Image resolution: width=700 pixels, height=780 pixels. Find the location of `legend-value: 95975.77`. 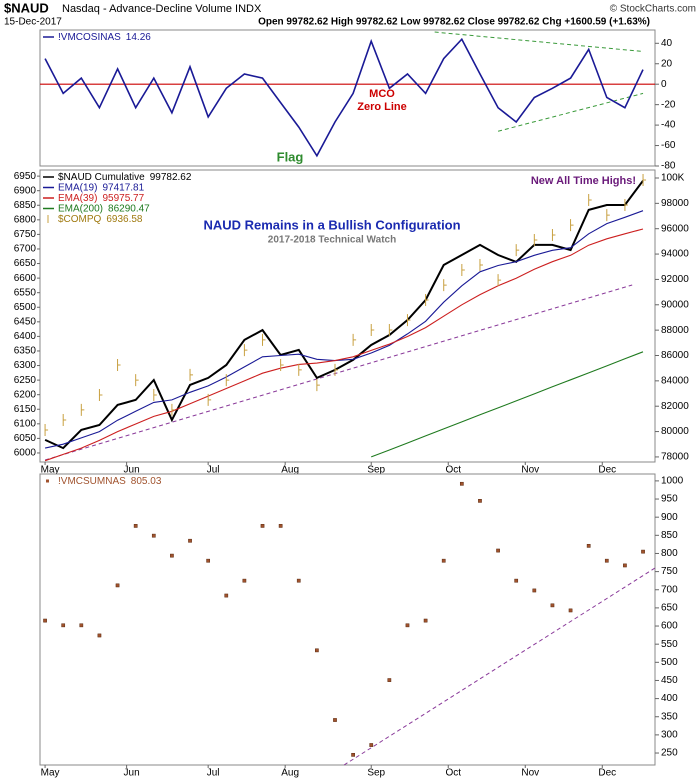

legend-value: 95975.77 is located at coordinates (123, 198).